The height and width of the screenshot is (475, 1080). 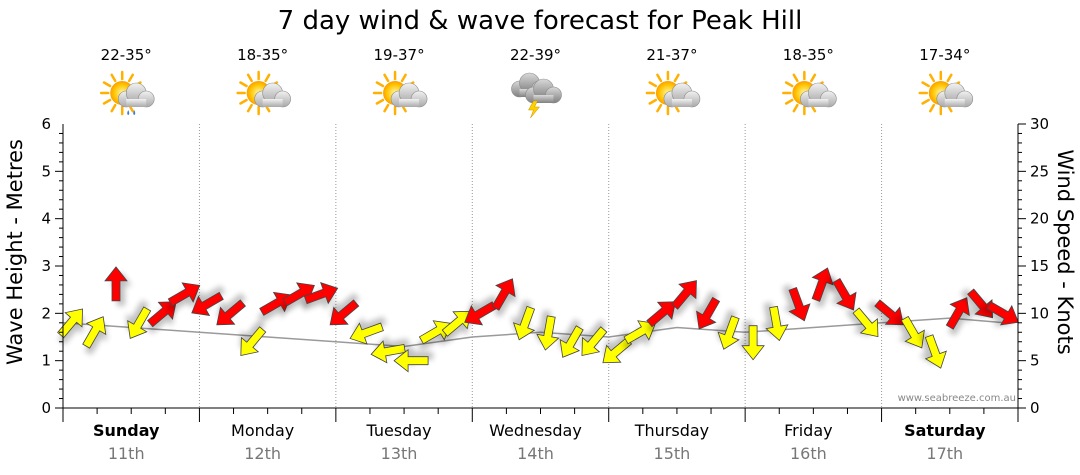 What do you see at coordinates (671, 430) in the screenshot?
I see `day-name-label: Thursday` at bounding box center [671, 430].